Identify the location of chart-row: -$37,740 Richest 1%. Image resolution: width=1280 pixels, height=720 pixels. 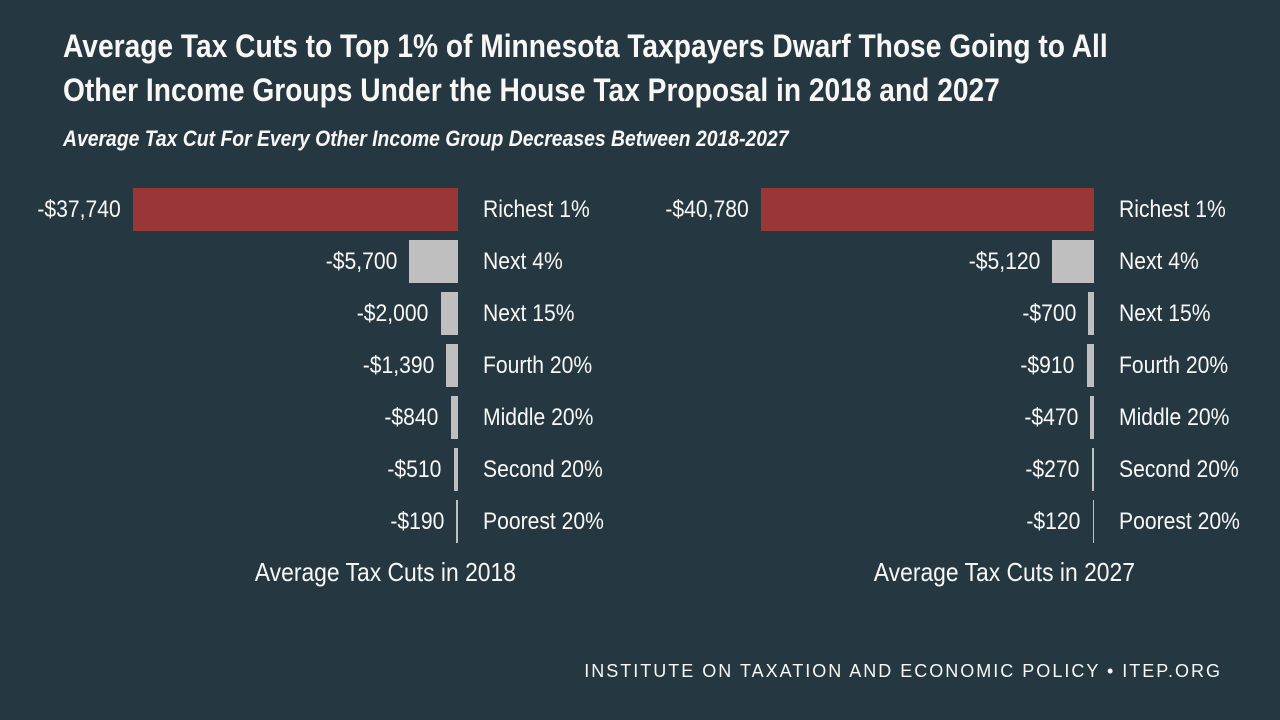
(322, 209).